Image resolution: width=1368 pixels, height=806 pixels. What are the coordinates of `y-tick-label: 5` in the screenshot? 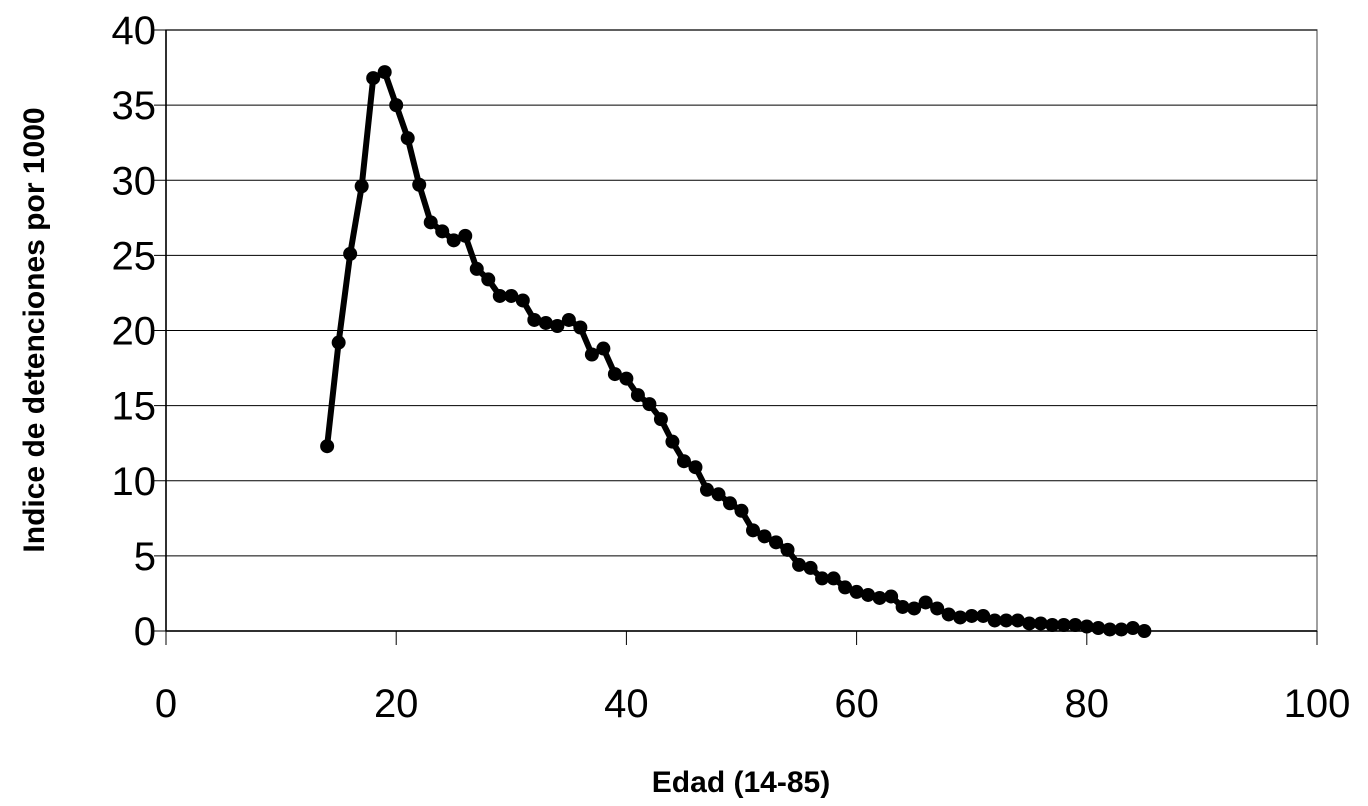 It's located at (145, 557).